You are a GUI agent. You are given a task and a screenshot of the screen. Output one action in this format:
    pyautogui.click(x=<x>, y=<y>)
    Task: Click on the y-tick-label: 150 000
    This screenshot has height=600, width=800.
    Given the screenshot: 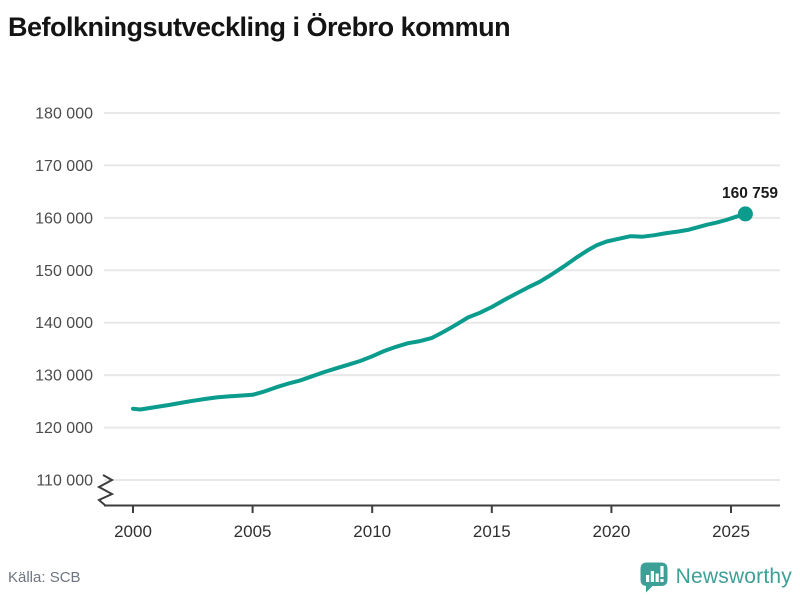 What is the action you would take?
    pyautogui.click(x=64, y=271)
    